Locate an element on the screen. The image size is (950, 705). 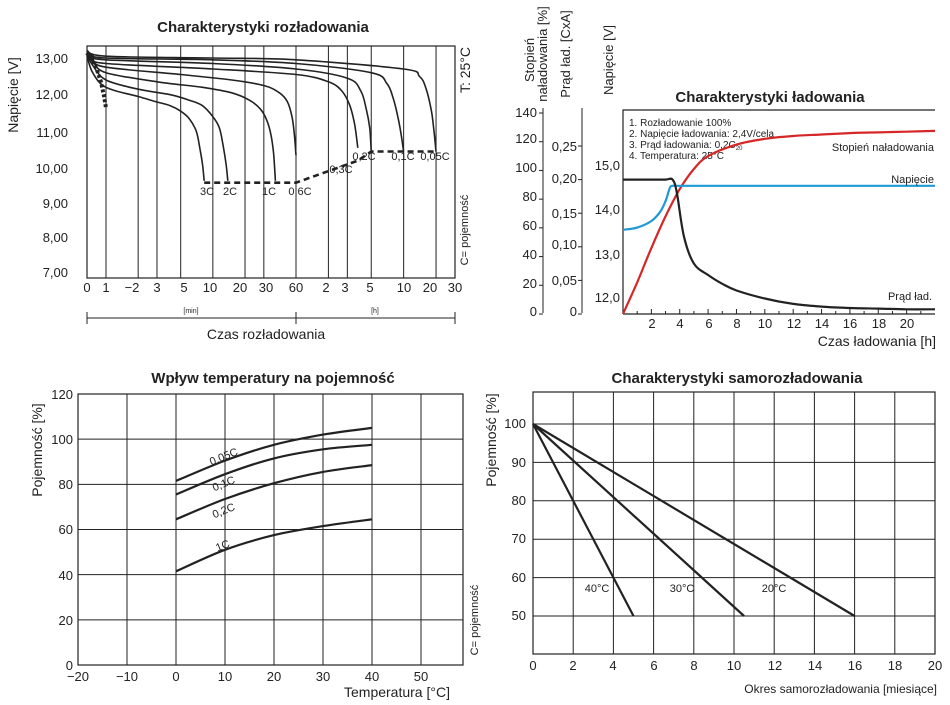
discharge-x-tick: 0 is located at coordinates (86, 287).